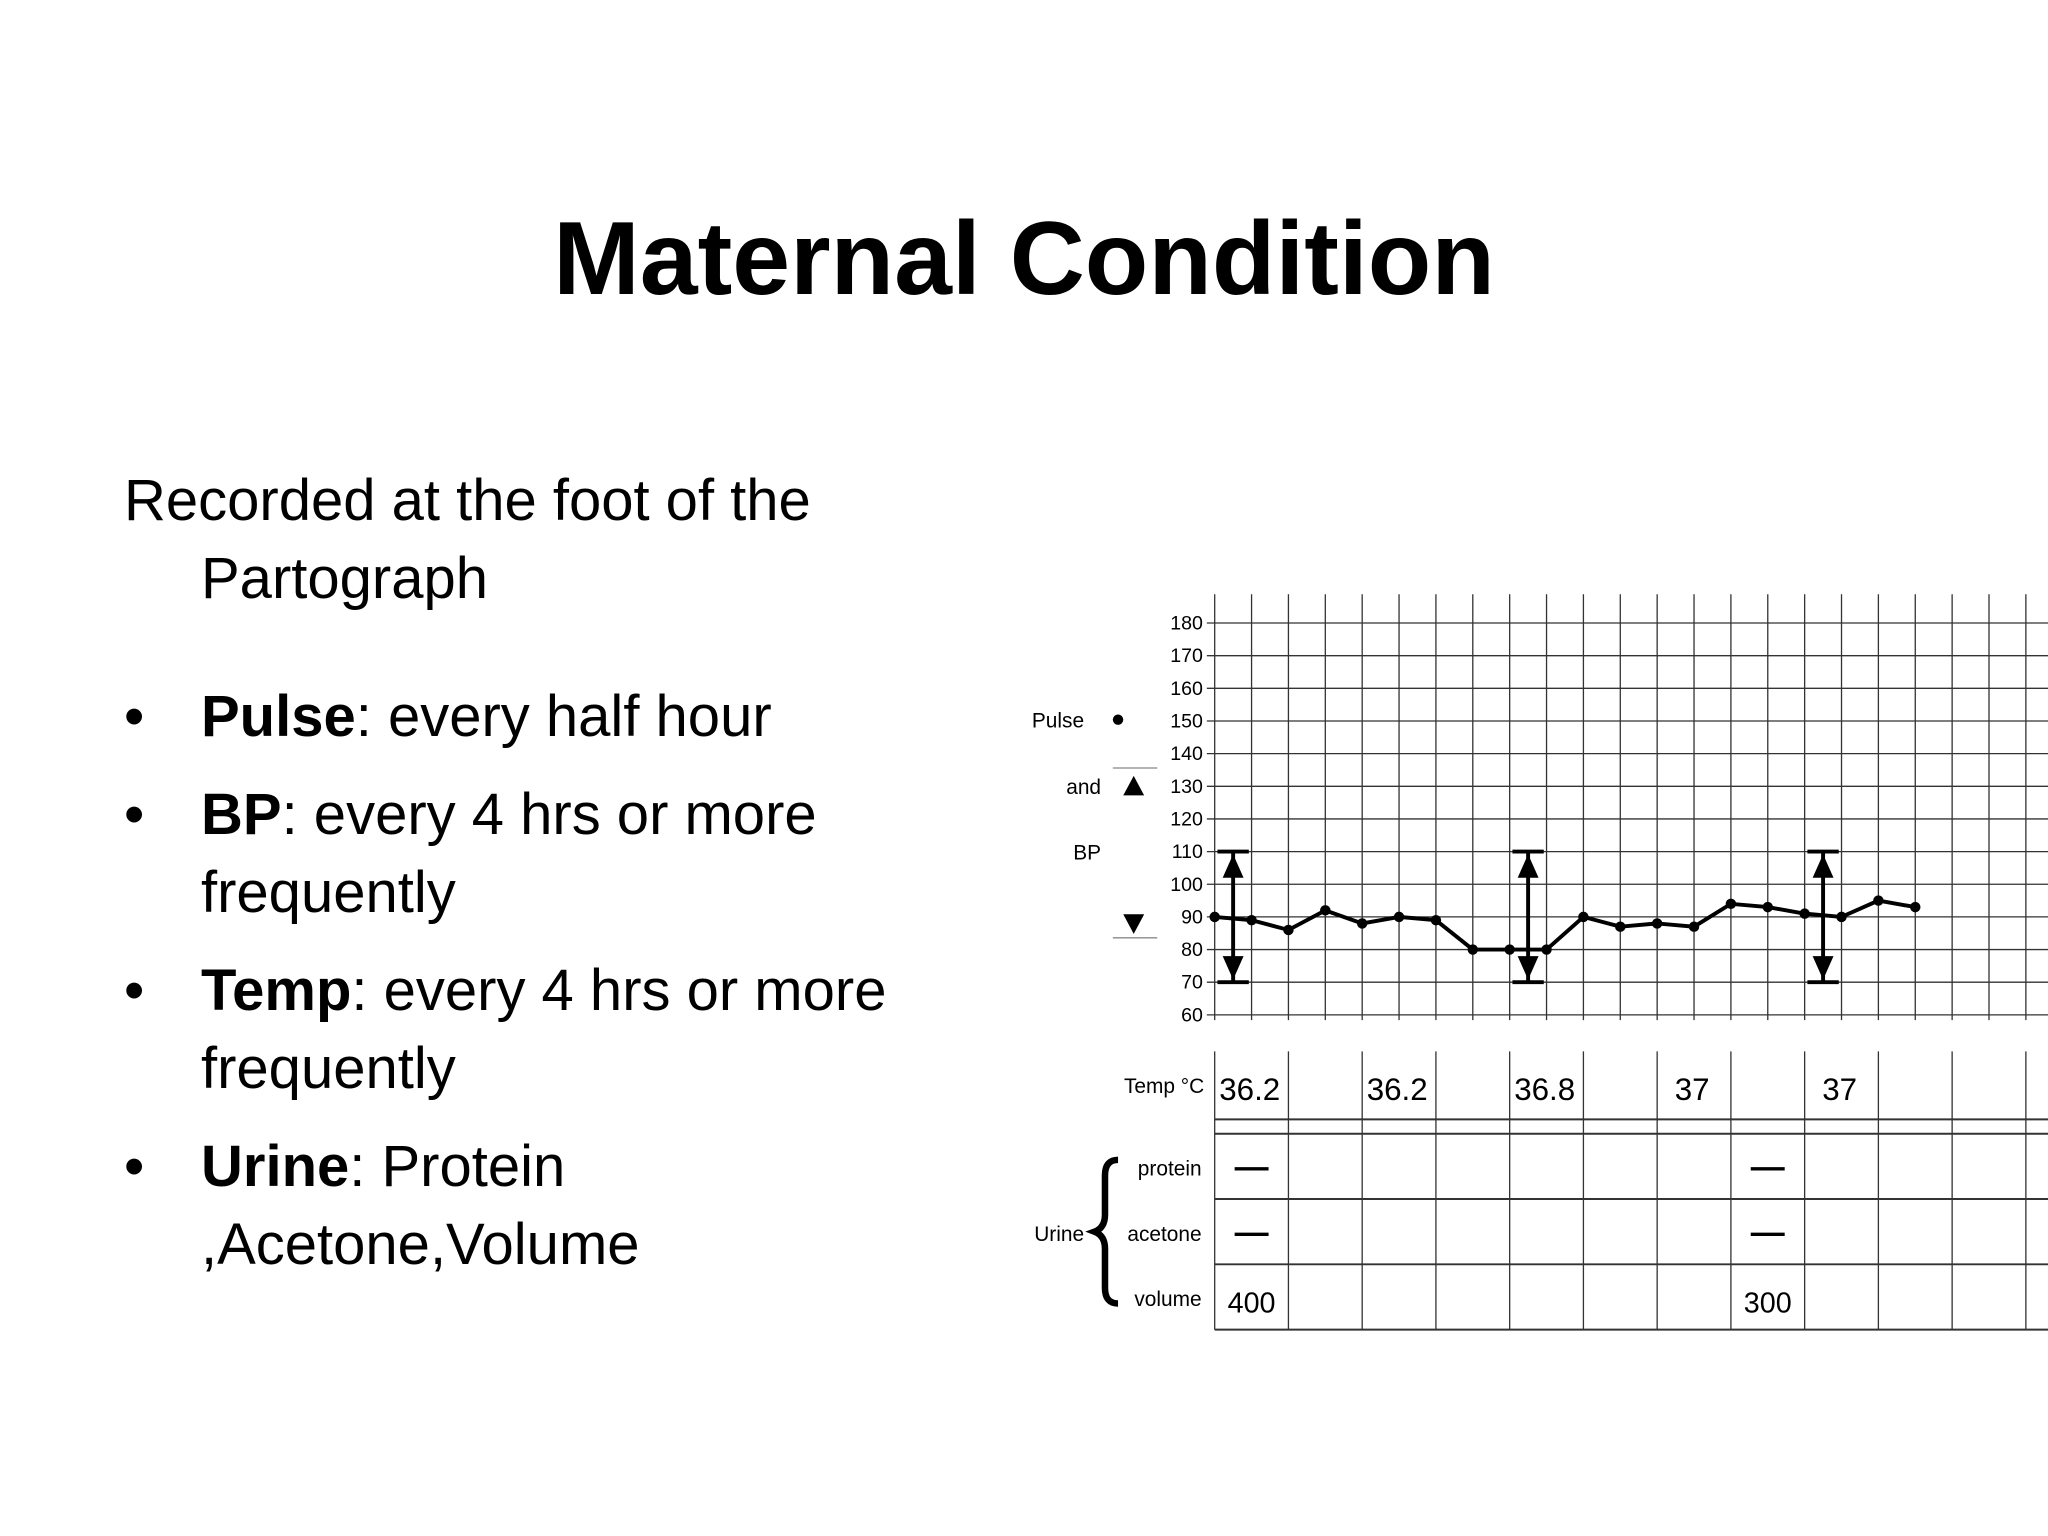 This screenshot has height=1536, width=2048. I want to click on volume-label: volume, so click(1167, 1299).